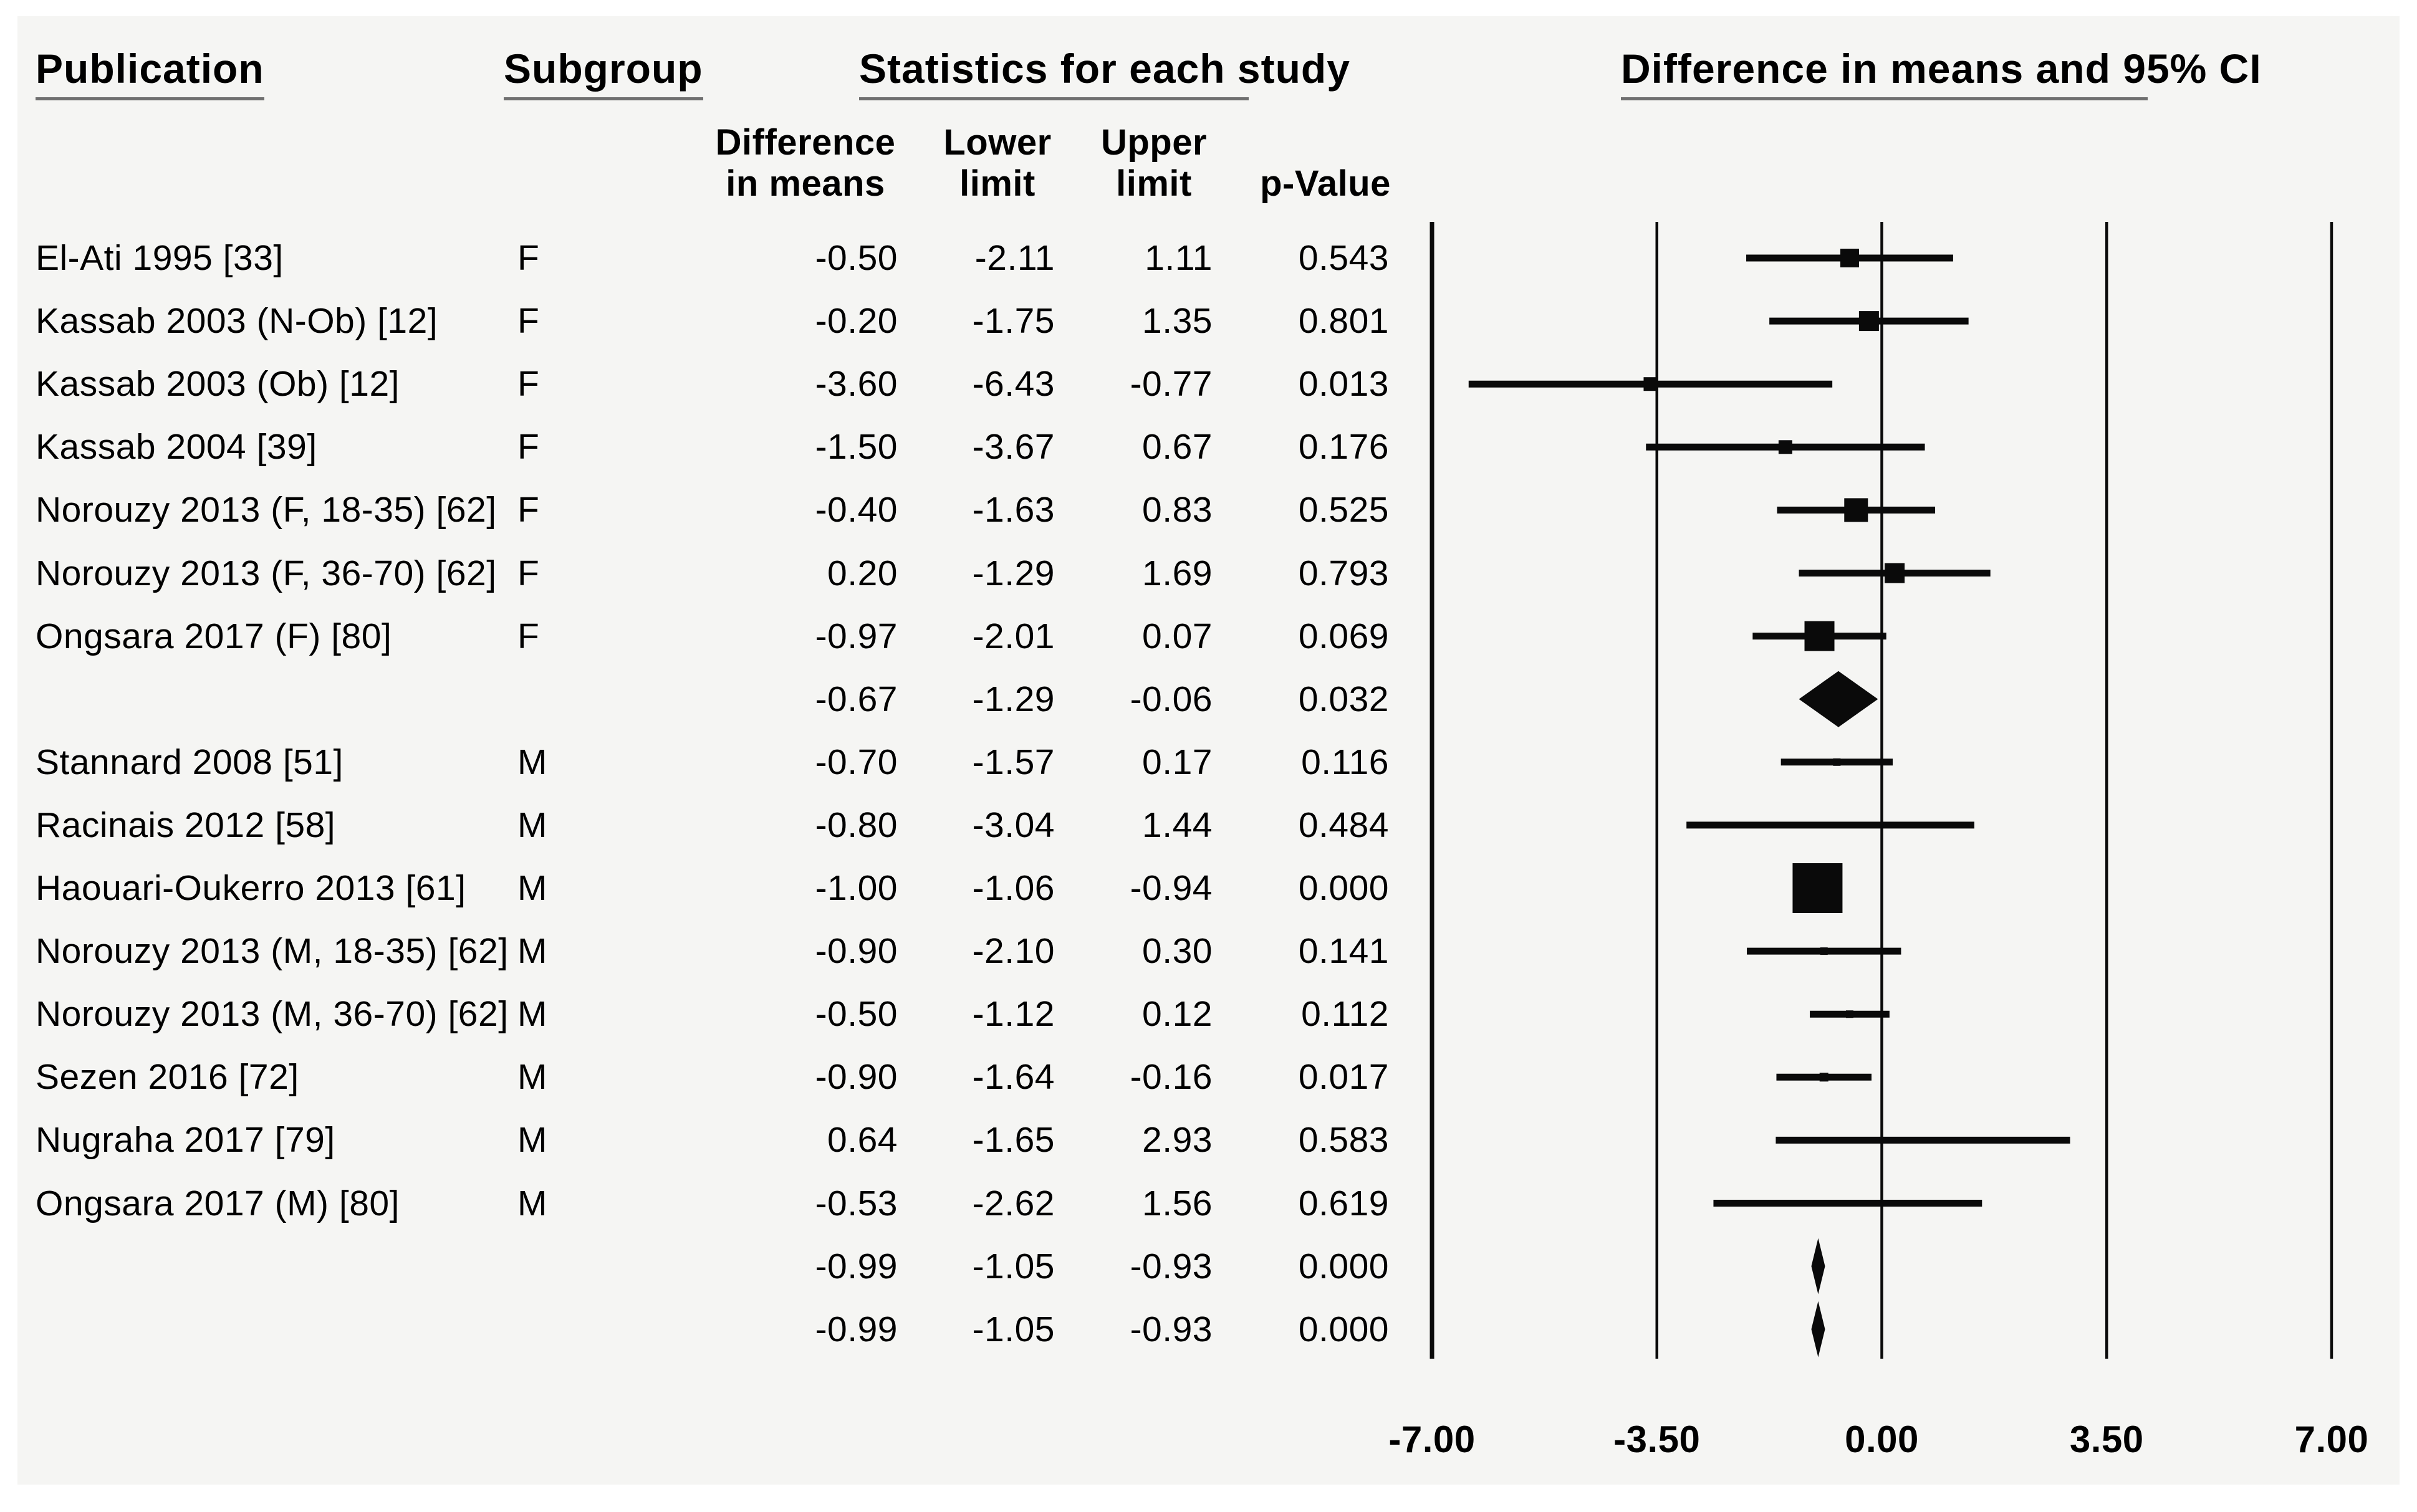 This screenshot has width=2417, height=1512. What do you see at coordinates (856, 447) in the screenshot?
I see `diff-cell: -1.50` at bounding box center [856, 447].